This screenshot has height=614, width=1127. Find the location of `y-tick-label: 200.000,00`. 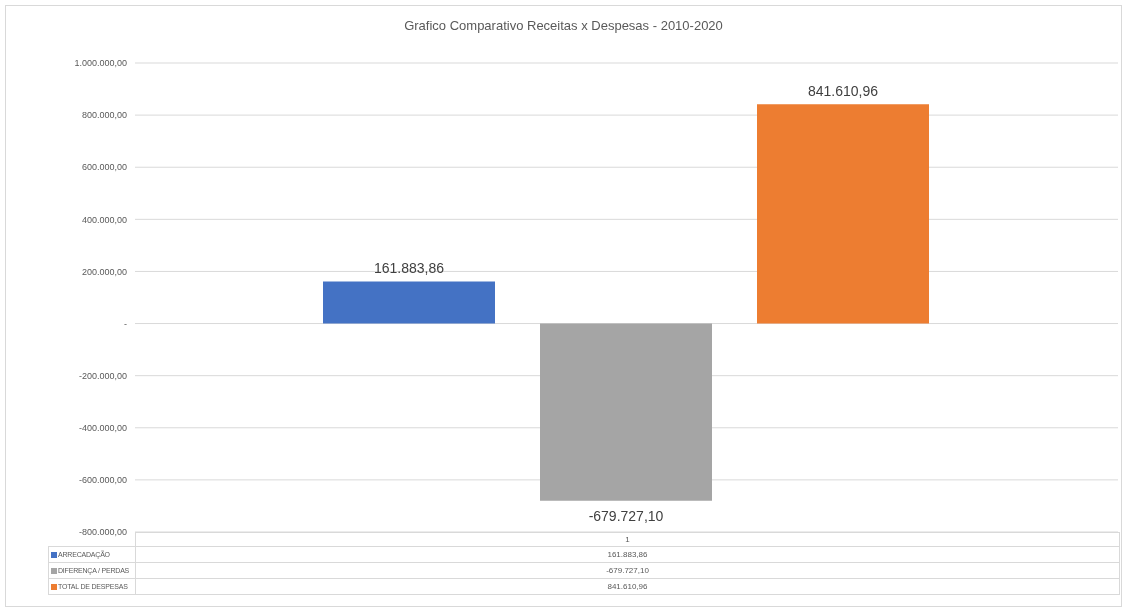

y-tick-label: 200.000,00 is located at coordinates (104, 271).